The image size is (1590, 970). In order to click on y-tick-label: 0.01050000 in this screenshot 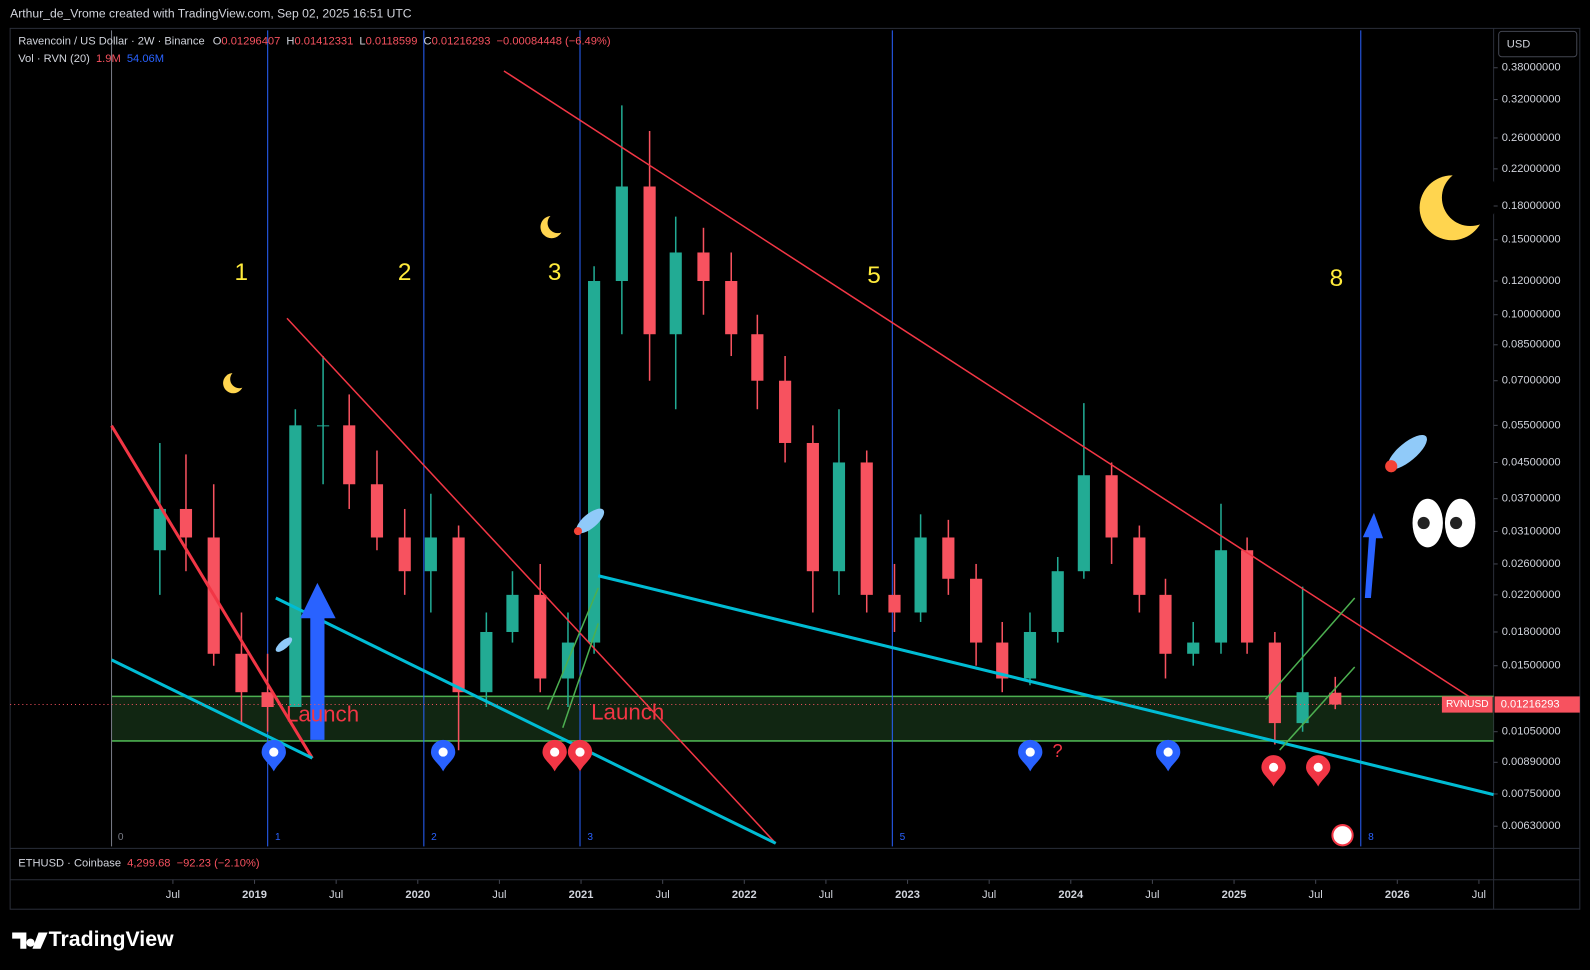, I will do `click(1531, 732)`.